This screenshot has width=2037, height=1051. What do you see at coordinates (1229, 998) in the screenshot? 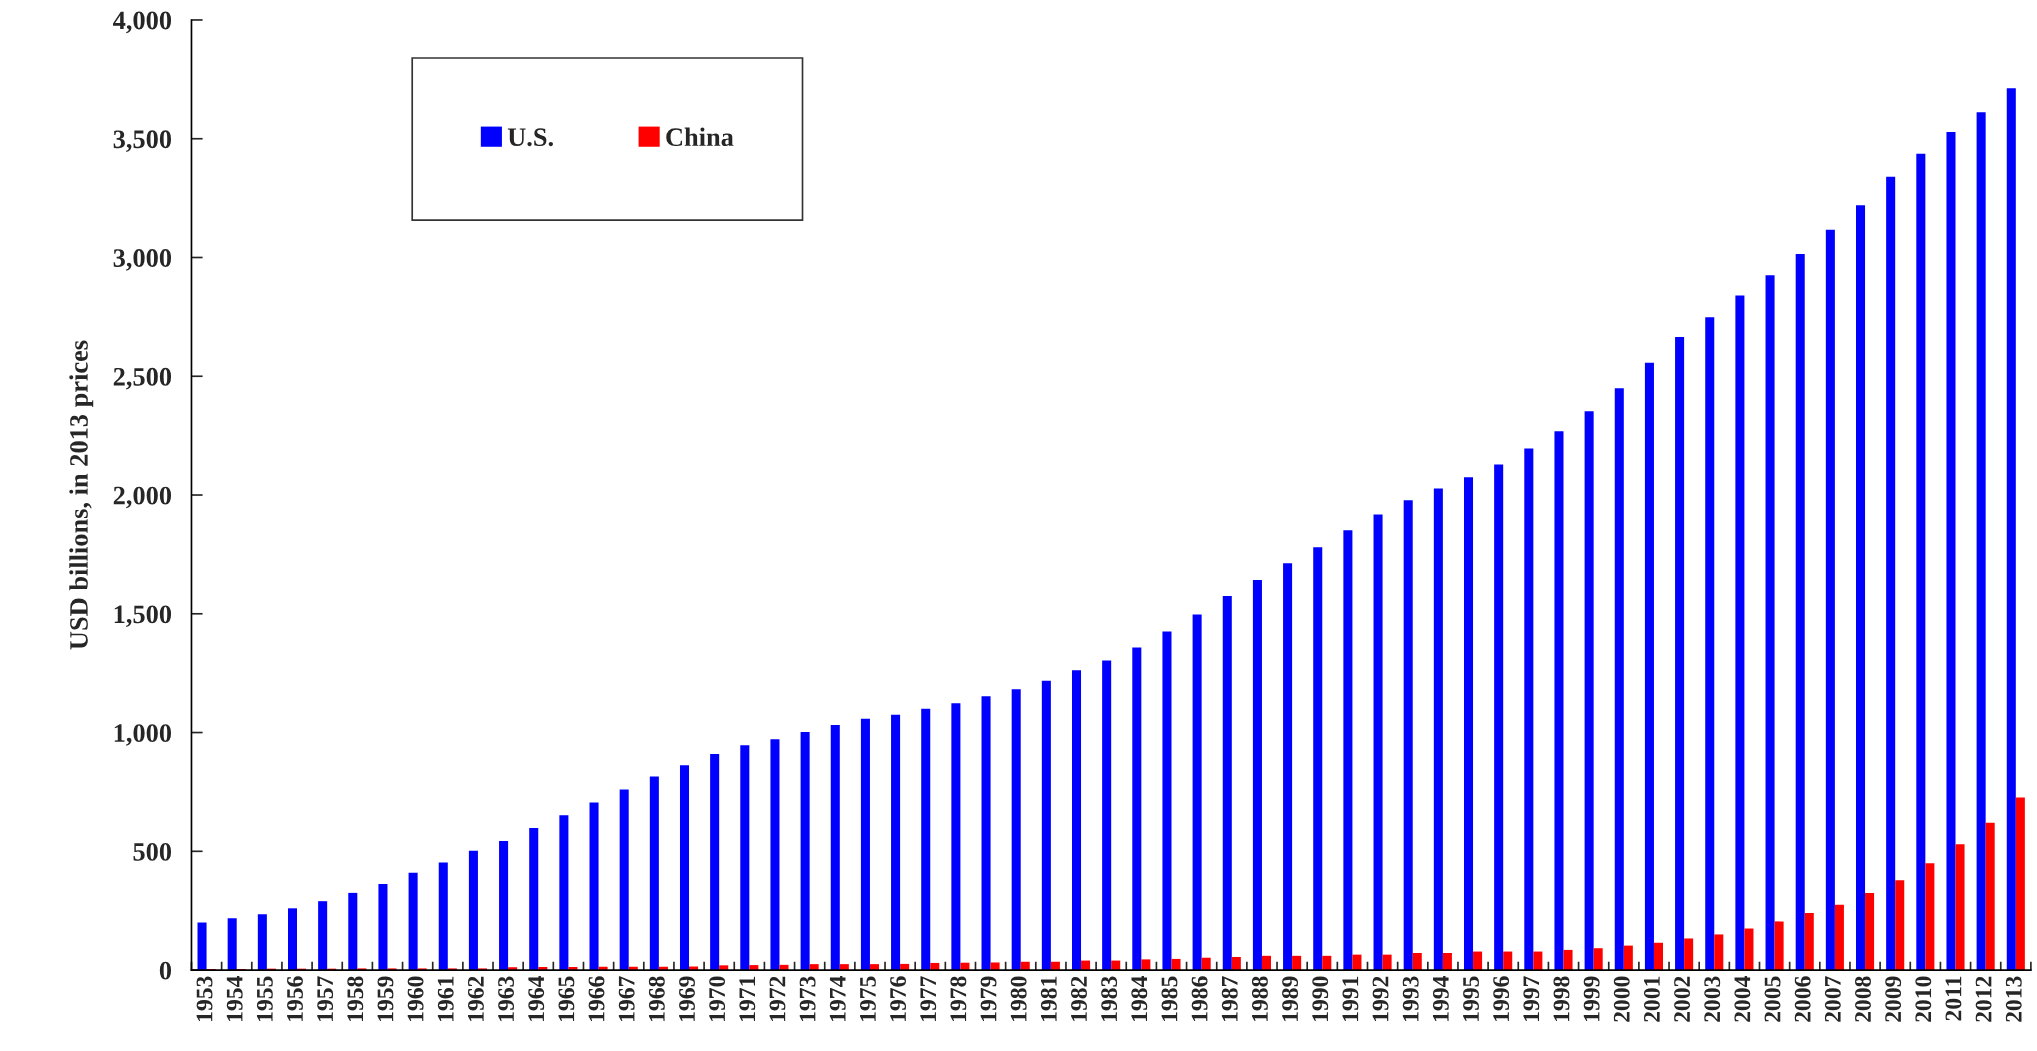
I see `x-tick-label: 1987` at bounding box center [1229, 998].